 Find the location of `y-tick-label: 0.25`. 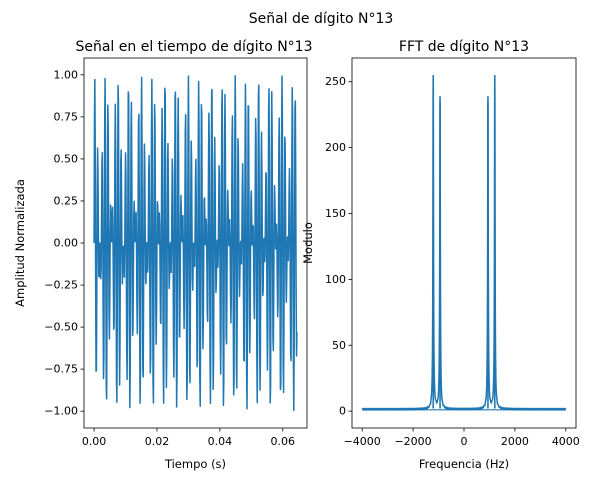

y-tick-label: 0.25 is located at coordinates (66, 200).